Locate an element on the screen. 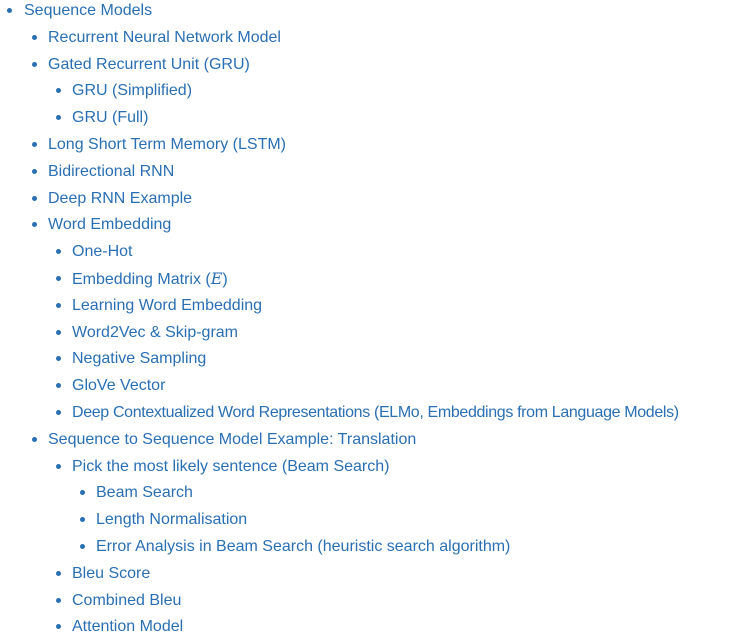 Image resolution: width=750 pixels, height=640 pixels. toc-link: Embedding Matrix (E) is located at coordinates (150, 279).